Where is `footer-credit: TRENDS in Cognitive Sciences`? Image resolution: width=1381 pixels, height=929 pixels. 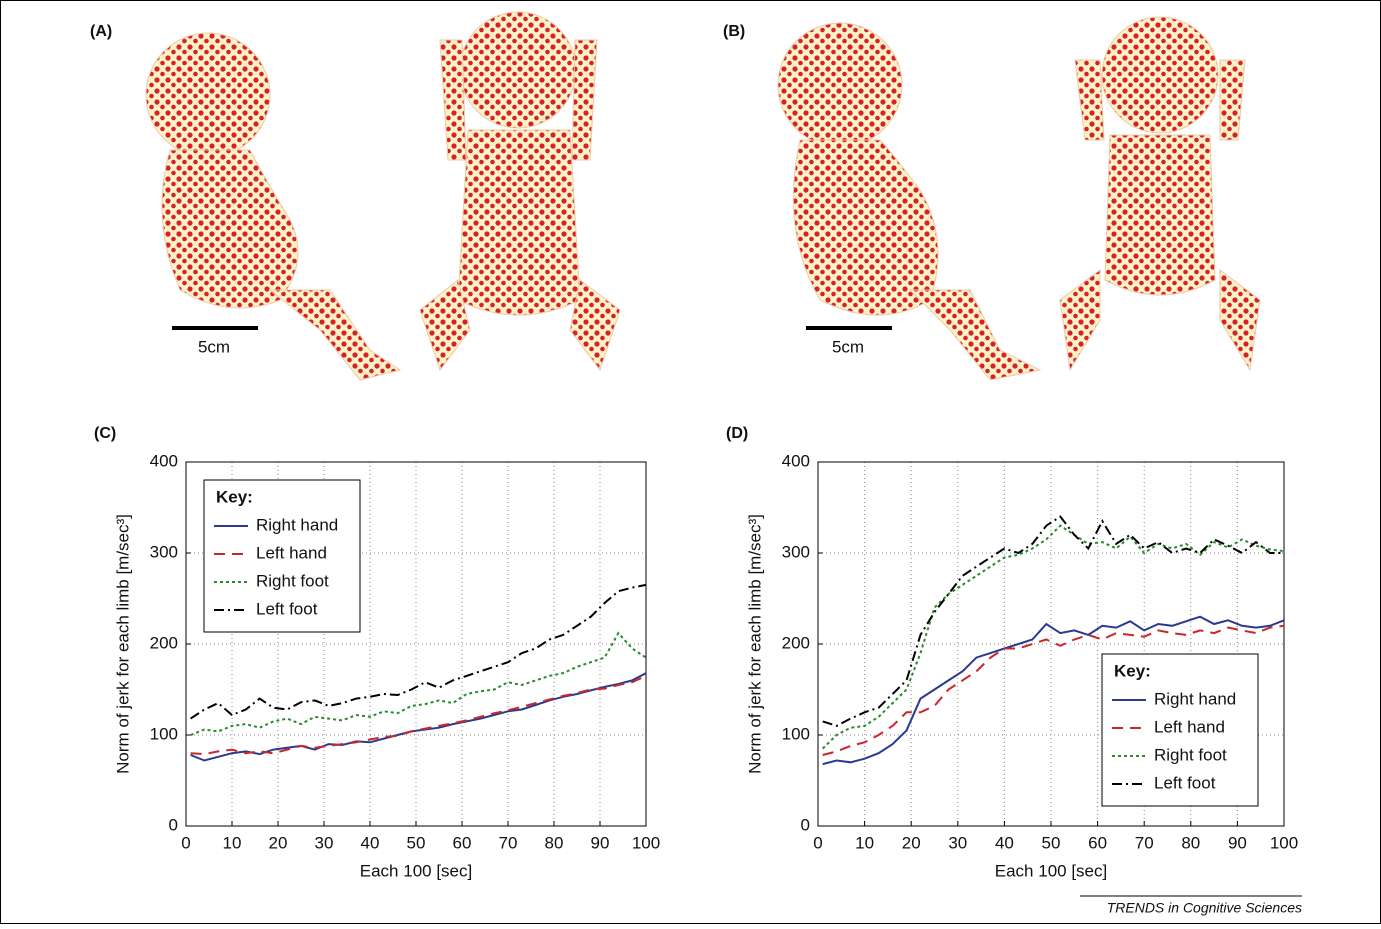
footer-credit: TRENDS in Cognitive Sciences is located at coordinates (1204, 908).